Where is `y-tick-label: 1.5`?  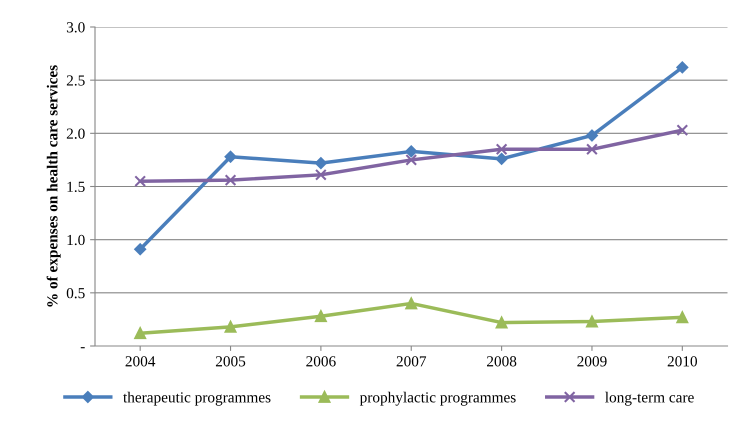
y-tick-label: 1.5 is located at coordinates (76, 187).